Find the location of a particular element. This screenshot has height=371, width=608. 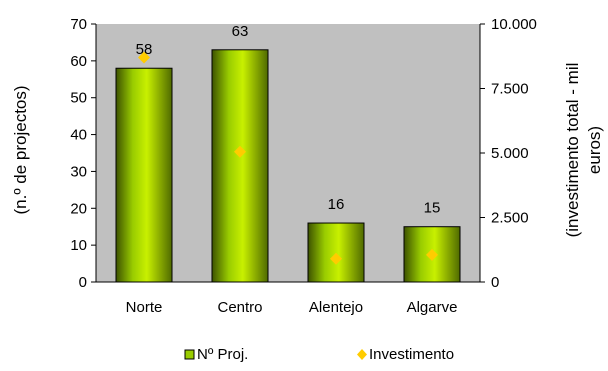

category-label-norte: Norte is located at coordinates (144, 307).